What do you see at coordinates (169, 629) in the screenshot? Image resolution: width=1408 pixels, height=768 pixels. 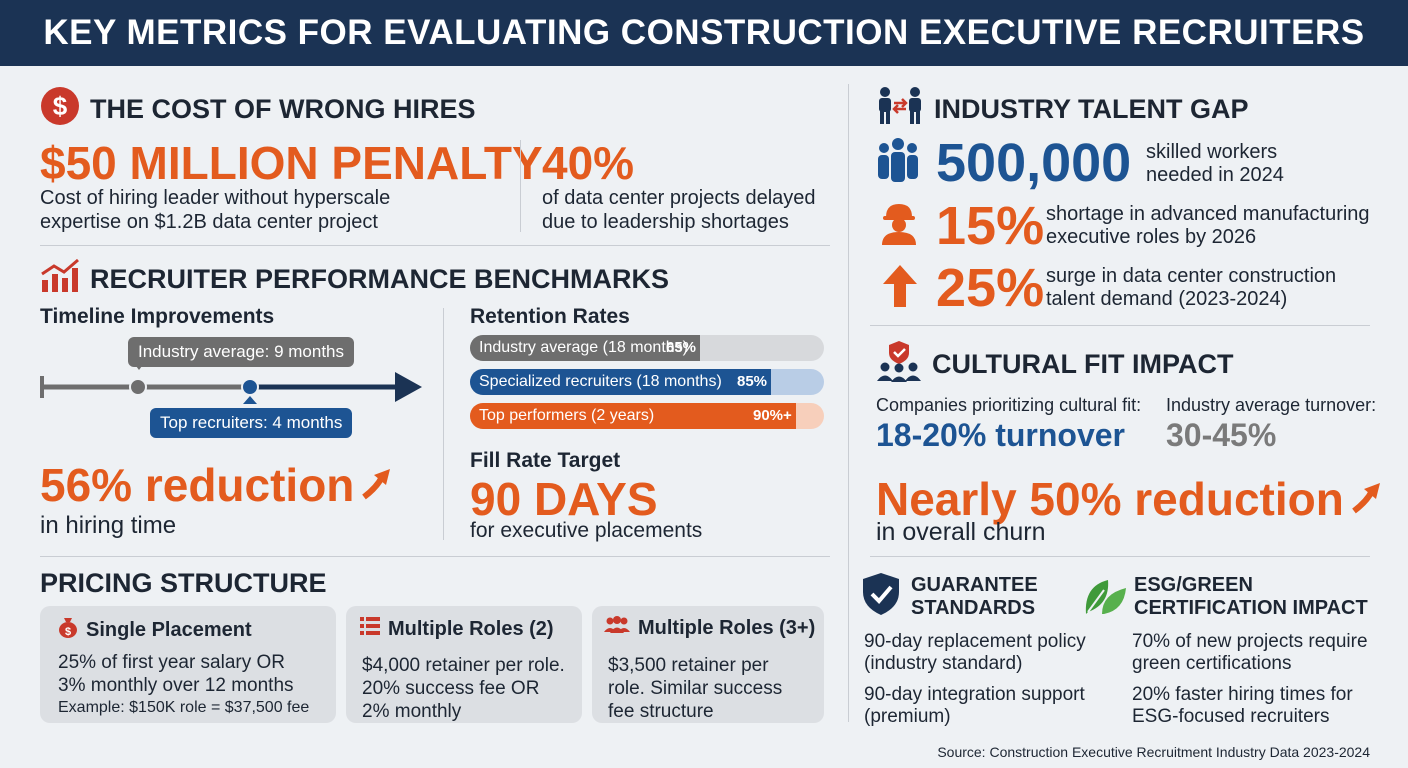 I see `pricing-card-title-text: Single Placement` at bounding box center [169, 629].